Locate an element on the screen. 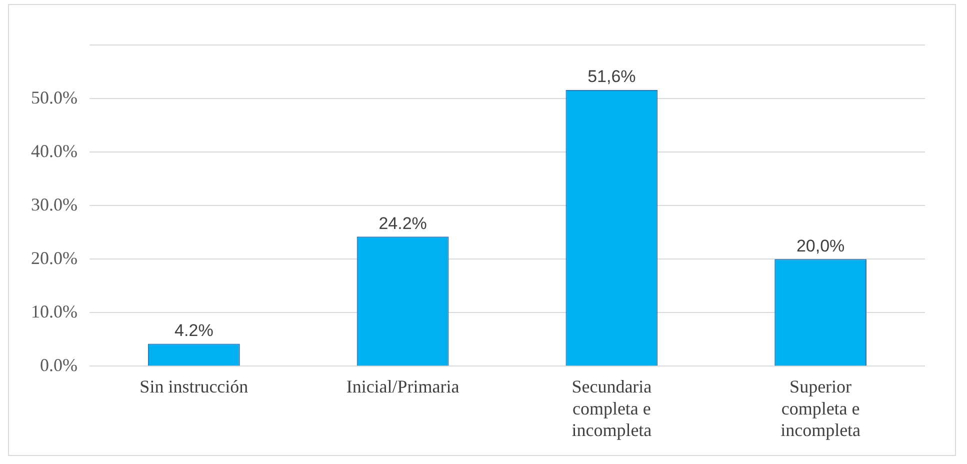 The width and height of the screenshot is (967, 464). data-label: 24.2% is located at coordinates (402, 223).